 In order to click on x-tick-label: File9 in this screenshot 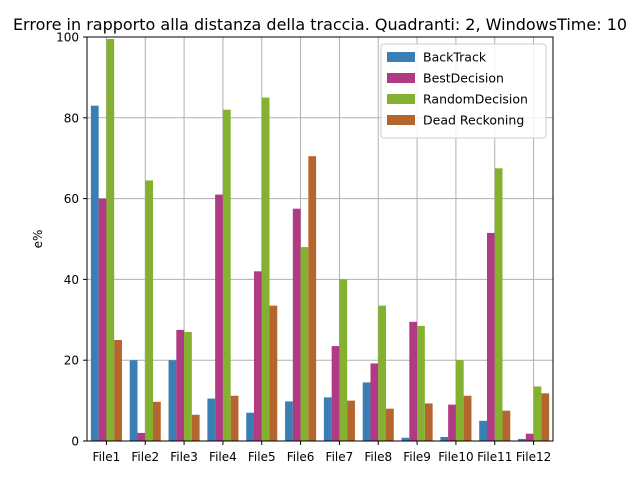, I will do `click(417, 457)`.